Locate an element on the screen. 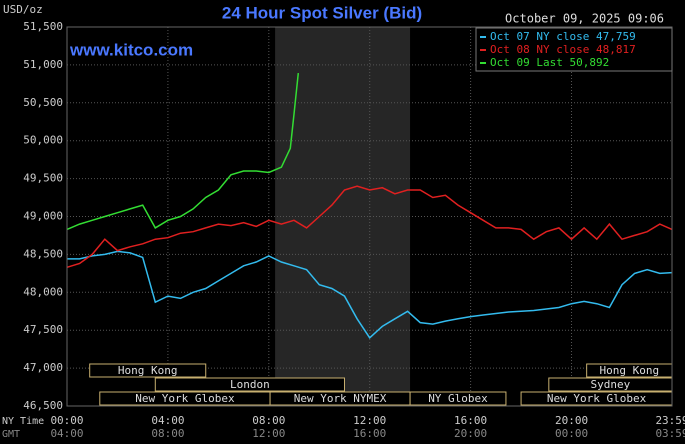 The image size is (685, 444). x2-tick-label: 12:00 is located at coordinates (268, 433).